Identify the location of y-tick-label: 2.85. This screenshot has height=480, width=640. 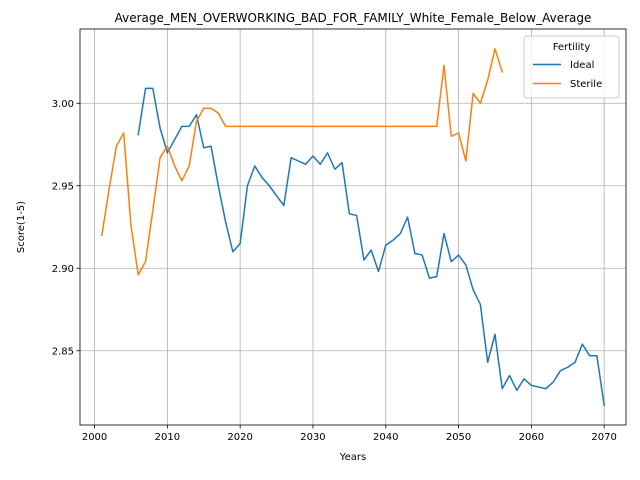
(63, 351).